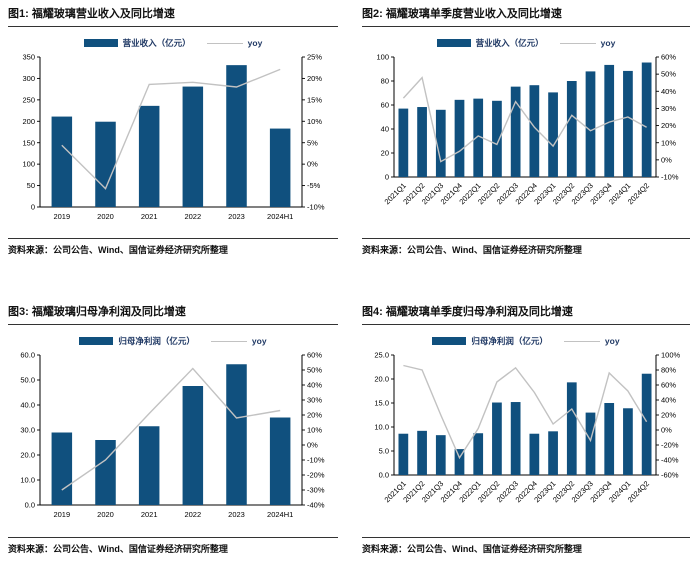 The width and height of the screenshot is (700, 565). What do you see at coordinates (28, 78) in the screenshot?
I see `left-axis-tick-label: 300` at bounding box center [28, 78].